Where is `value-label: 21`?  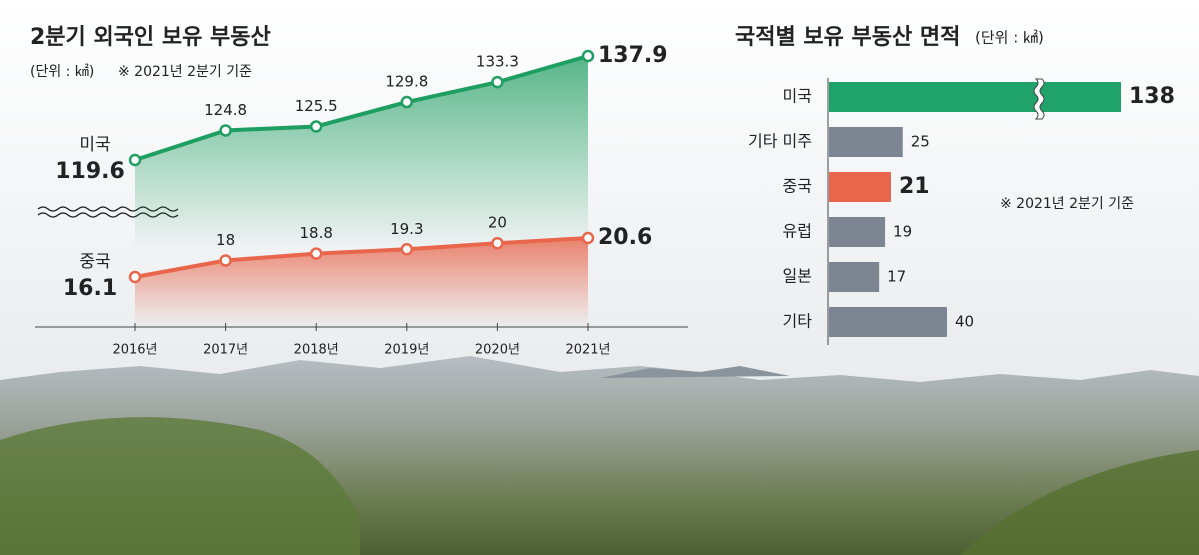
value-label: 21 is located at coordinates (914, 186).